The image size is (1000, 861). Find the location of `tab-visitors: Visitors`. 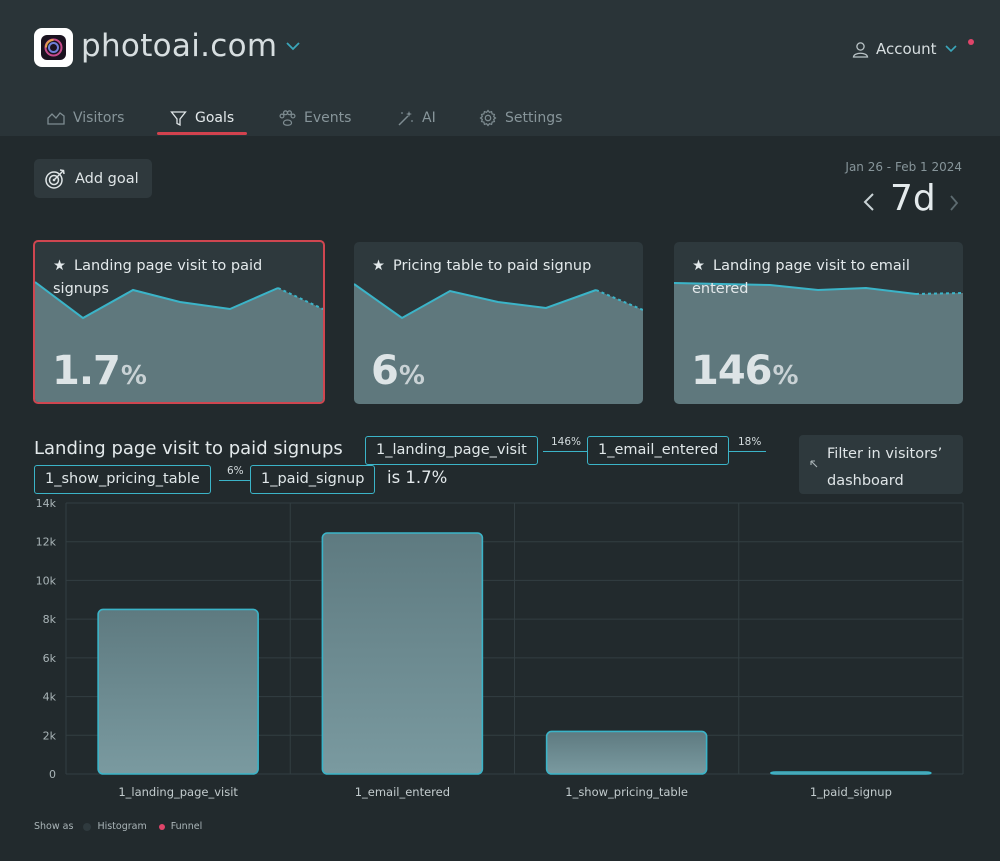

tab-visitors: Visitors is located at coordinates (85, 118).